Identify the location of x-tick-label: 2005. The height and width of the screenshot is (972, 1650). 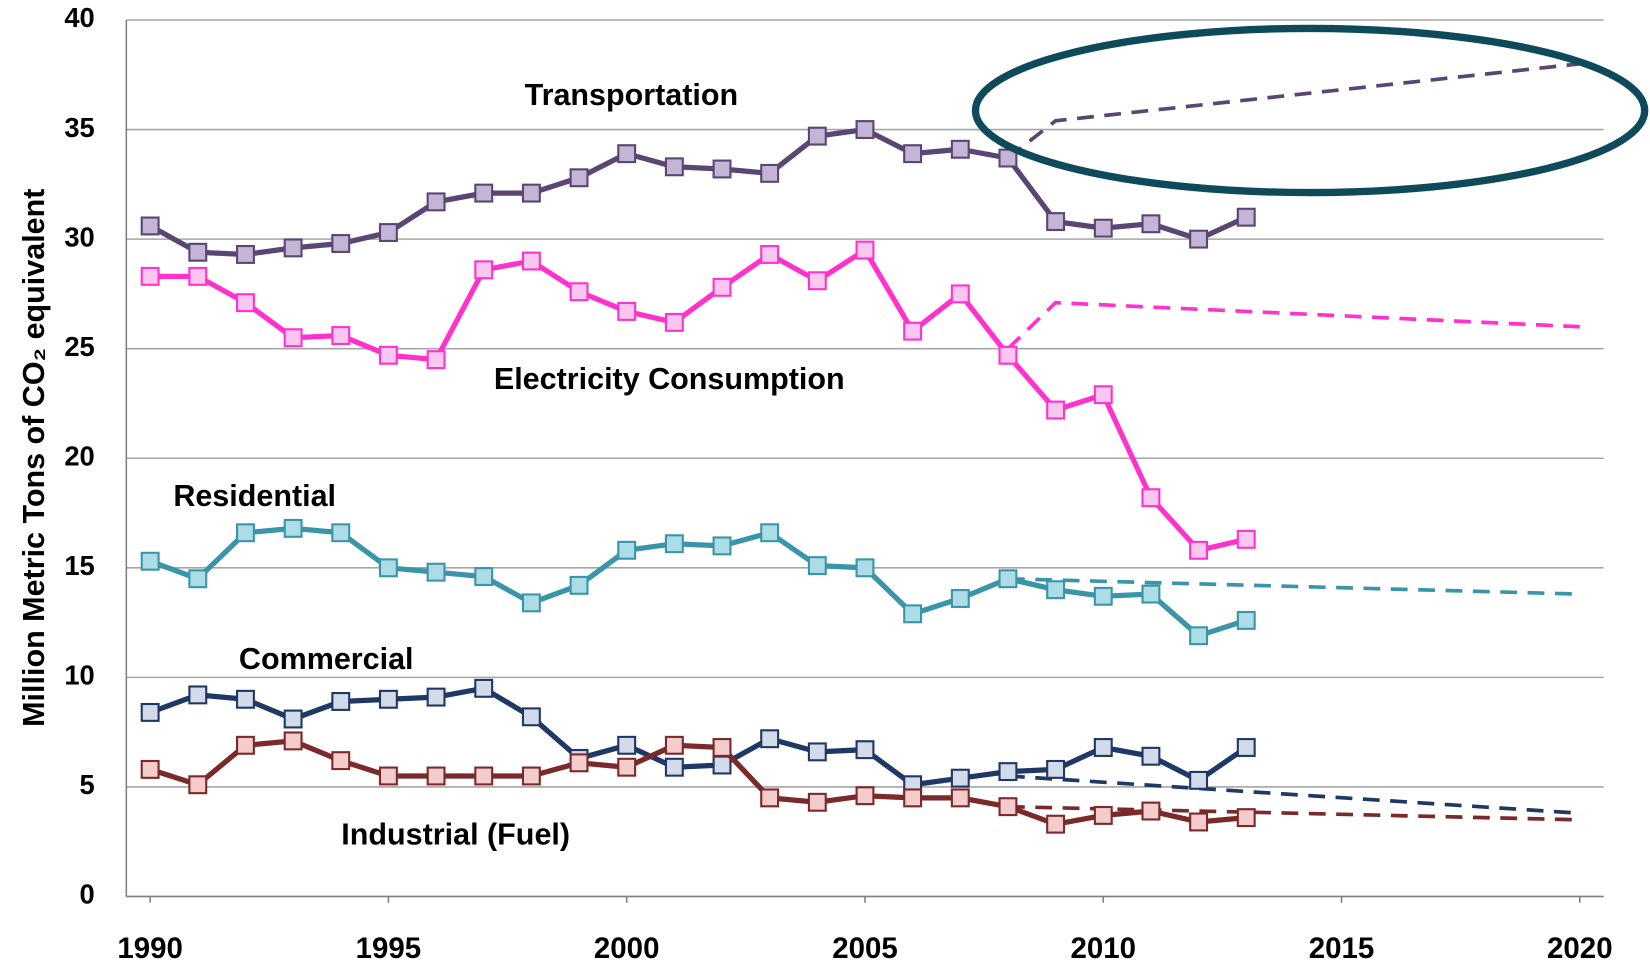
(865, 948).